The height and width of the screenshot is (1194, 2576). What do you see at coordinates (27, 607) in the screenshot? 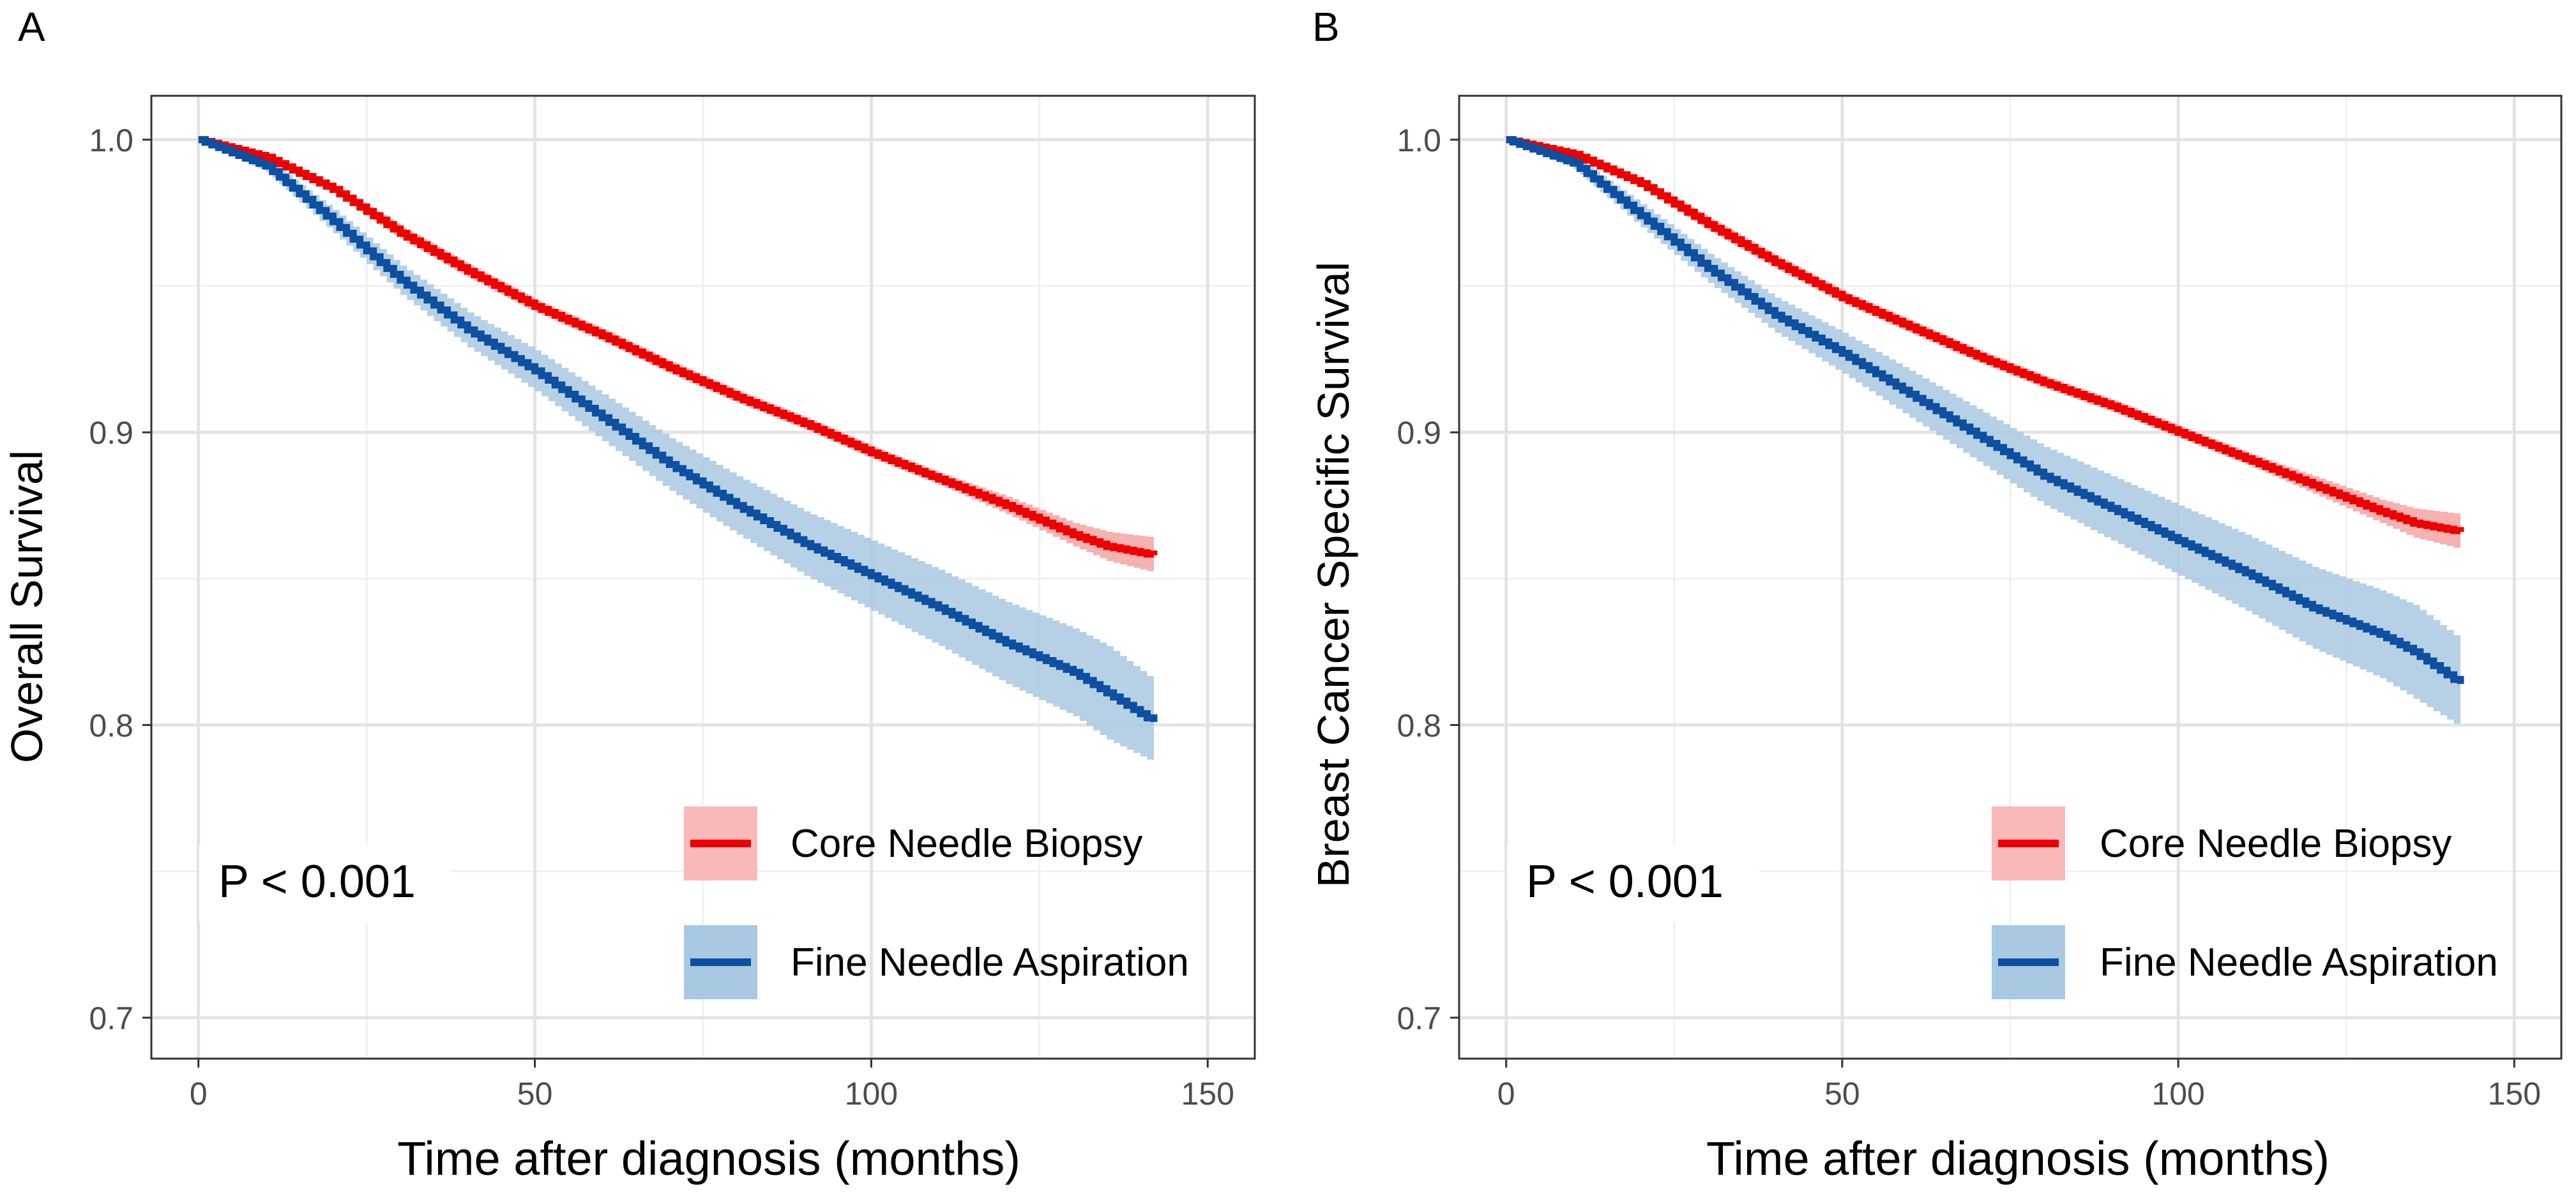
I see `y-axis-label: Overall Survival` at bounding box center [27, 607].